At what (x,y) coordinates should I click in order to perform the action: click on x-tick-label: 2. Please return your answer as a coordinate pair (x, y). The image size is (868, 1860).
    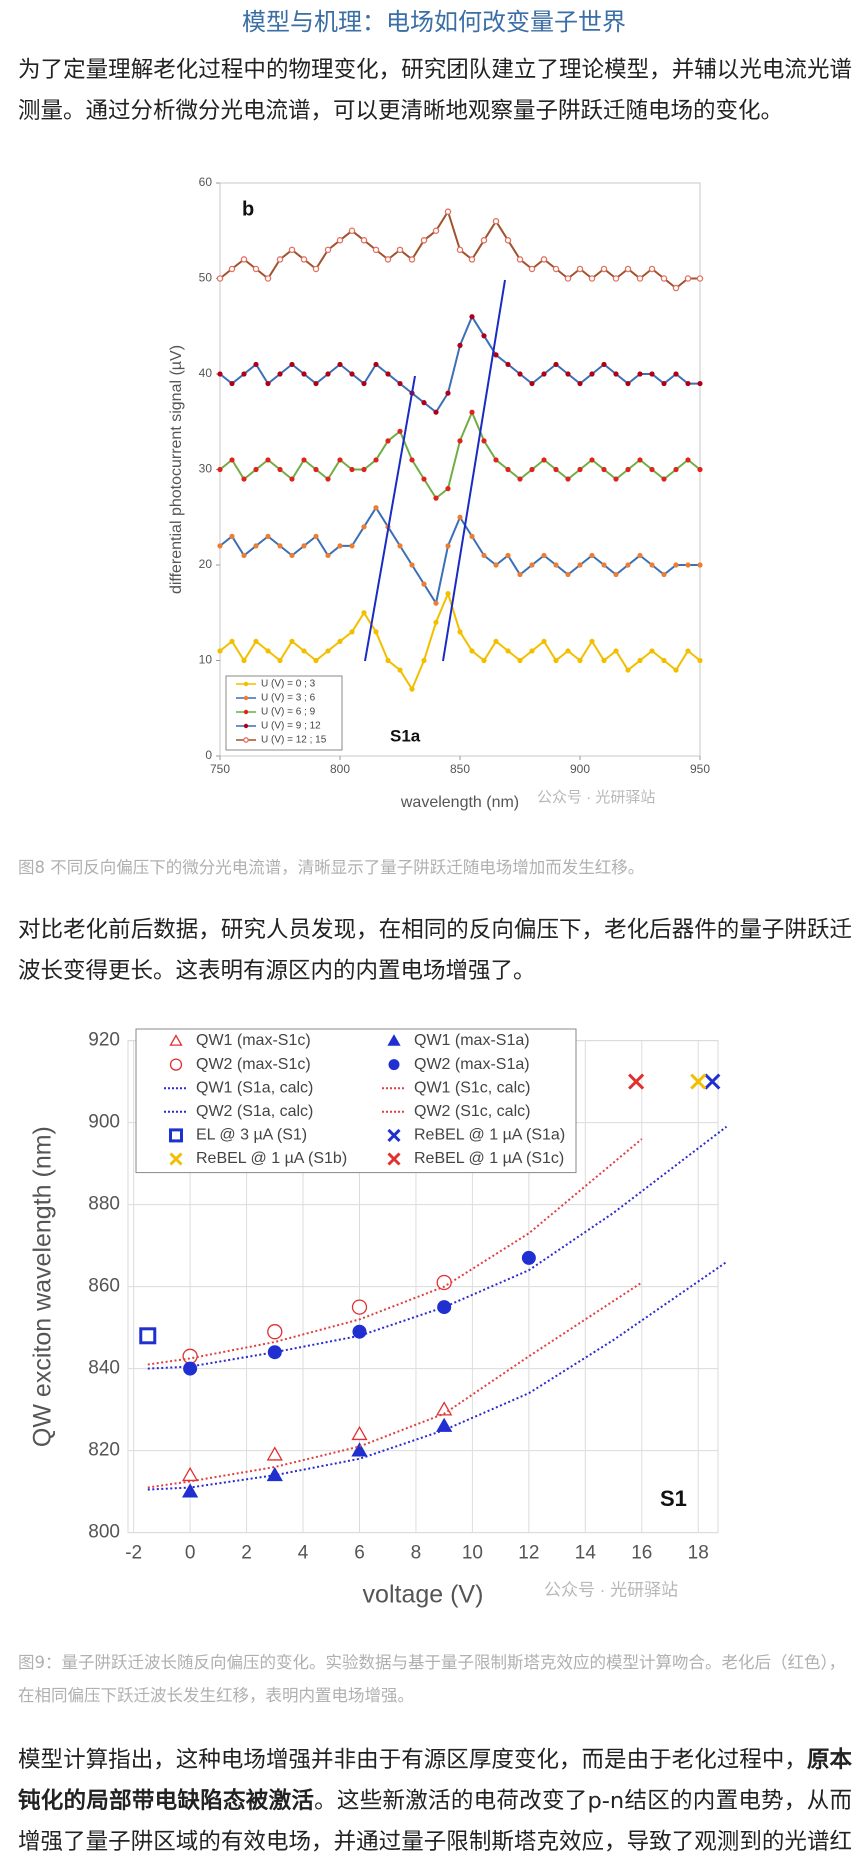
    Looking at the image, I should click on (246, 1553).